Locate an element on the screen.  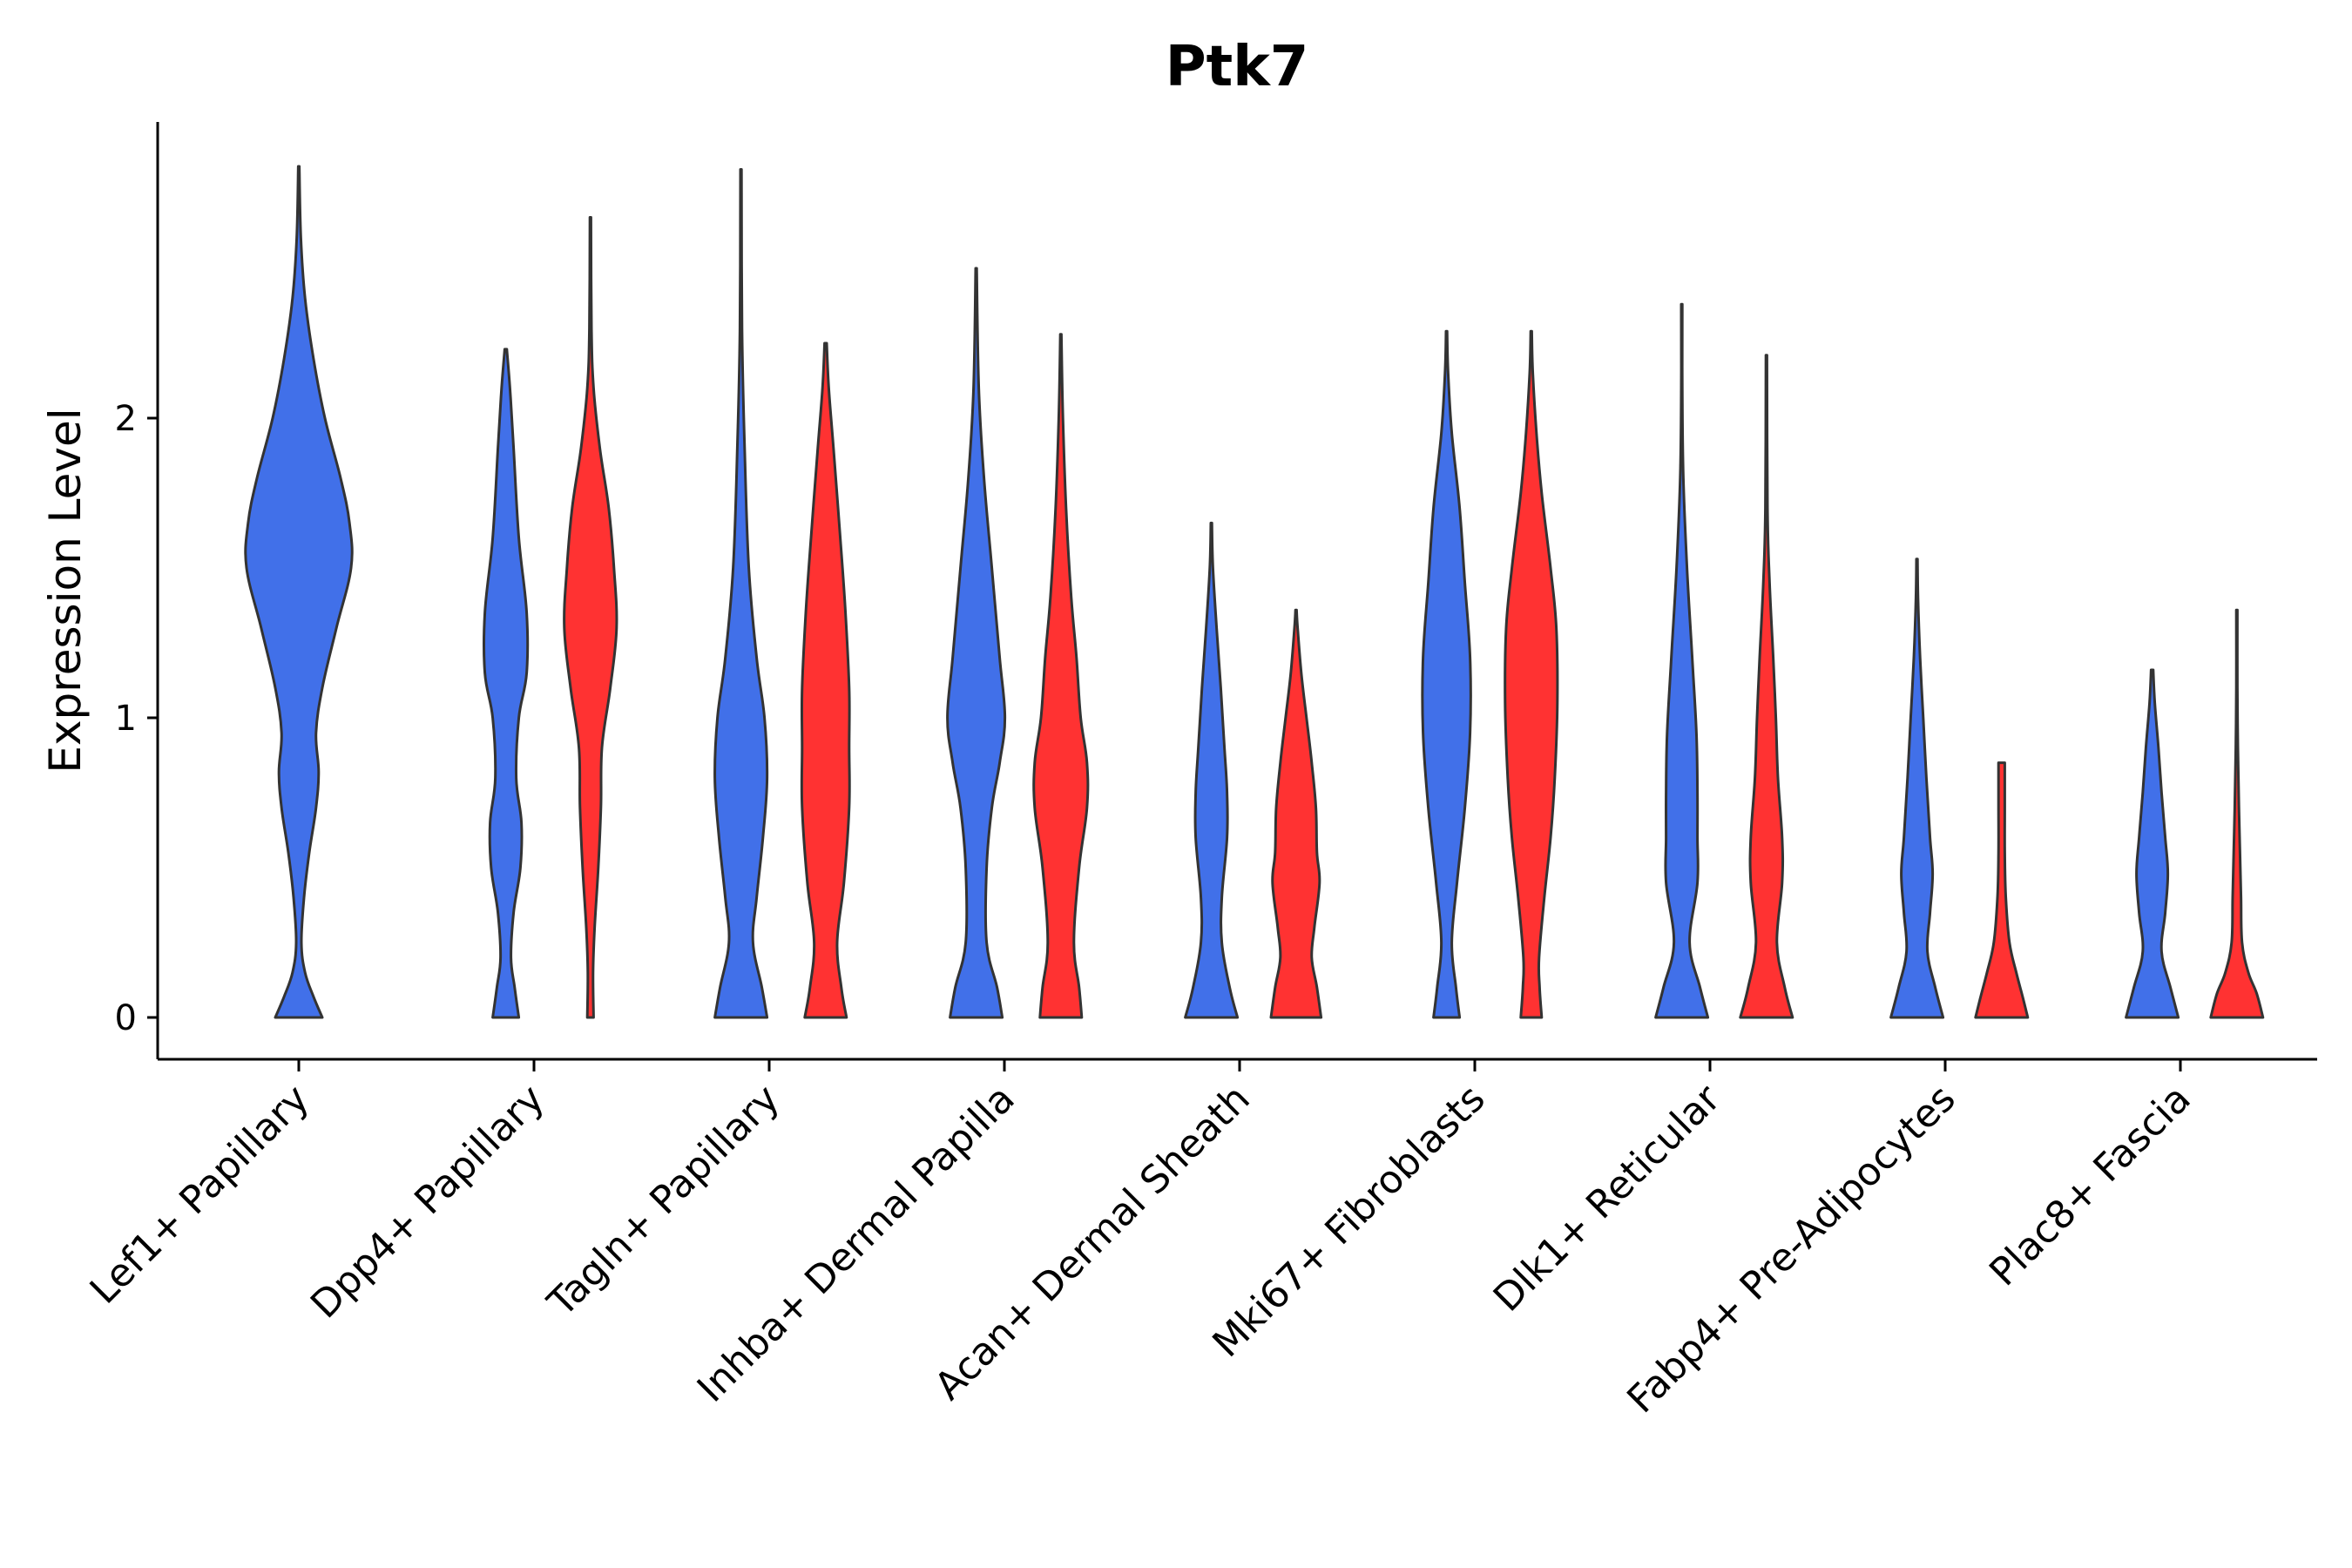
y-ticks: 0 1 2 is located at coordinates (136, 718).